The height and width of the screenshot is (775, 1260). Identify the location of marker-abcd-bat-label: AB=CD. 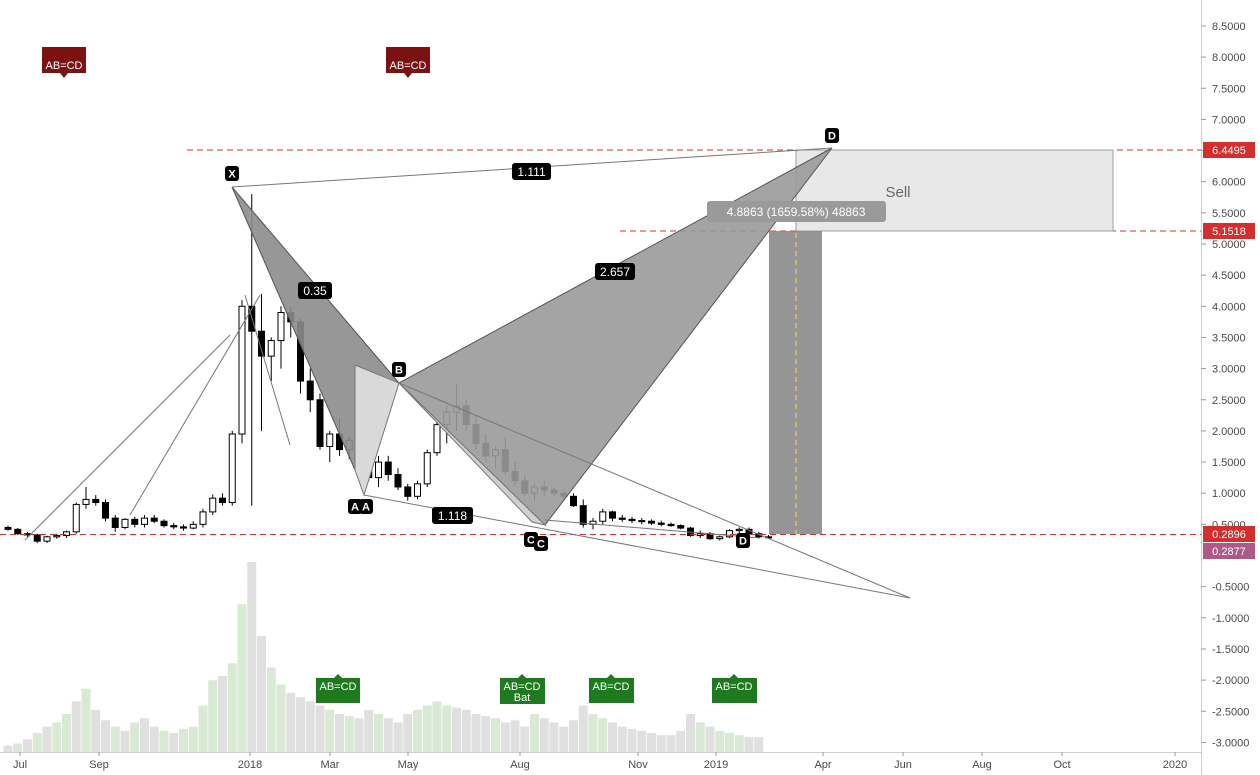
(522, 687).